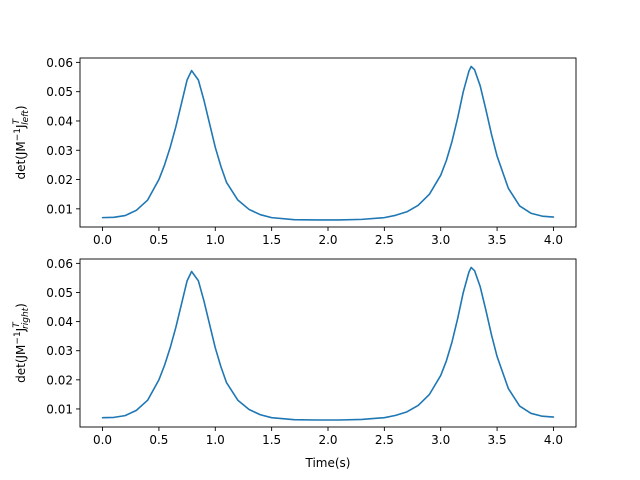 This screenshot has width=640, height=480. Describe the element at coordinates (21, 343) in the screenshot. I see `y-axis-label: det(JM−1JTright)` at that location.